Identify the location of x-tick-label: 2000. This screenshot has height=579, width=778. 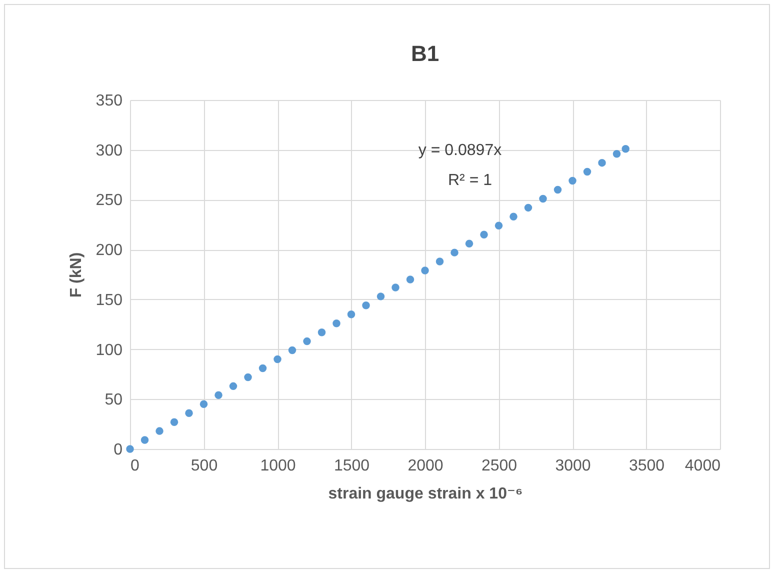
(426, 466).